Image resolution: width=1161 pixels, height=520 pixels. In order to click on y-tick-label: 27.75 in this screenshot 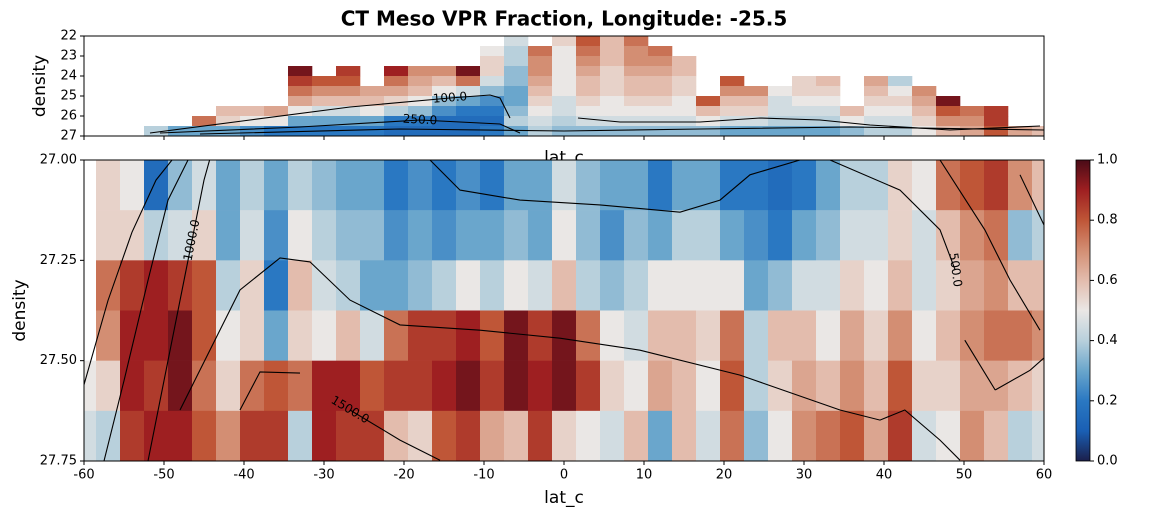, I will do `click(58, 461)`.